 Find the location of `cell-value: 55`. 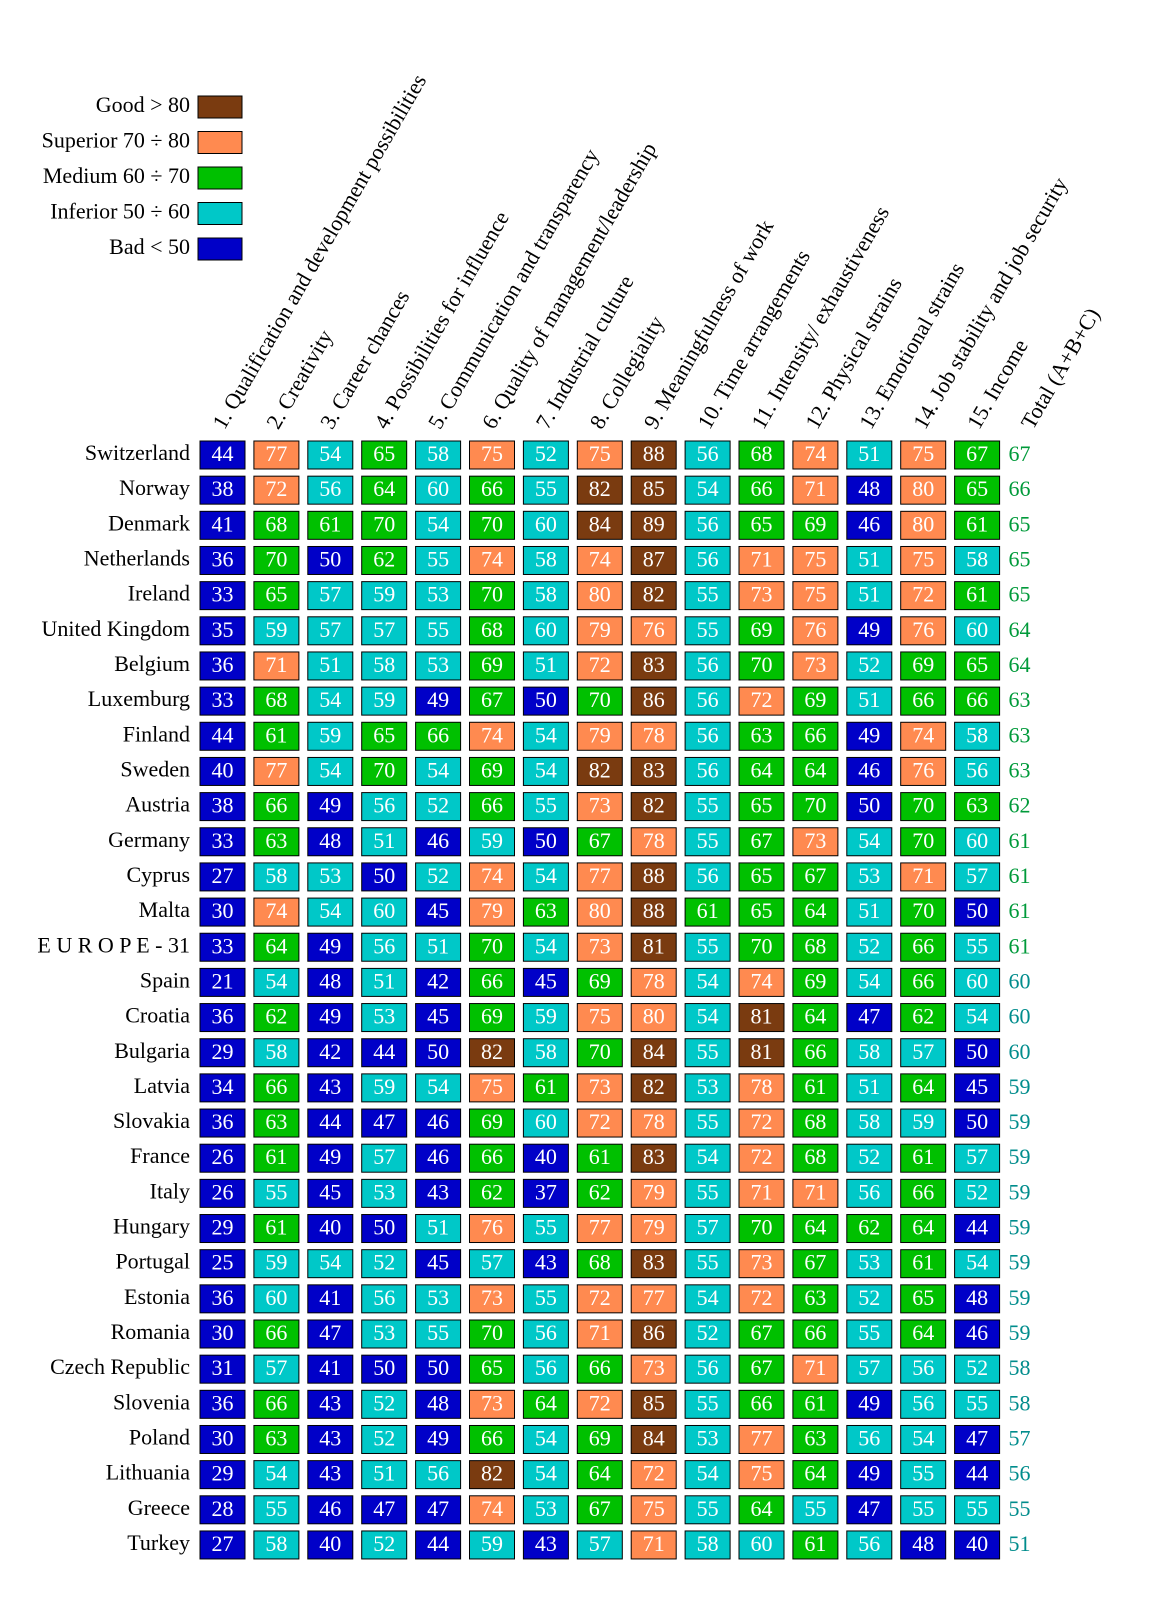

cell-value: 55 is located at coordinates (546, 1227).